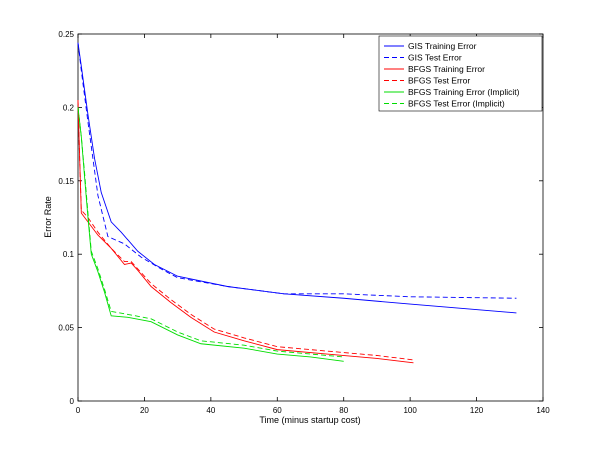  Describe the element at coordinates (78, 410) in the screenshot. I see `x-tick-label: 0` at that location.